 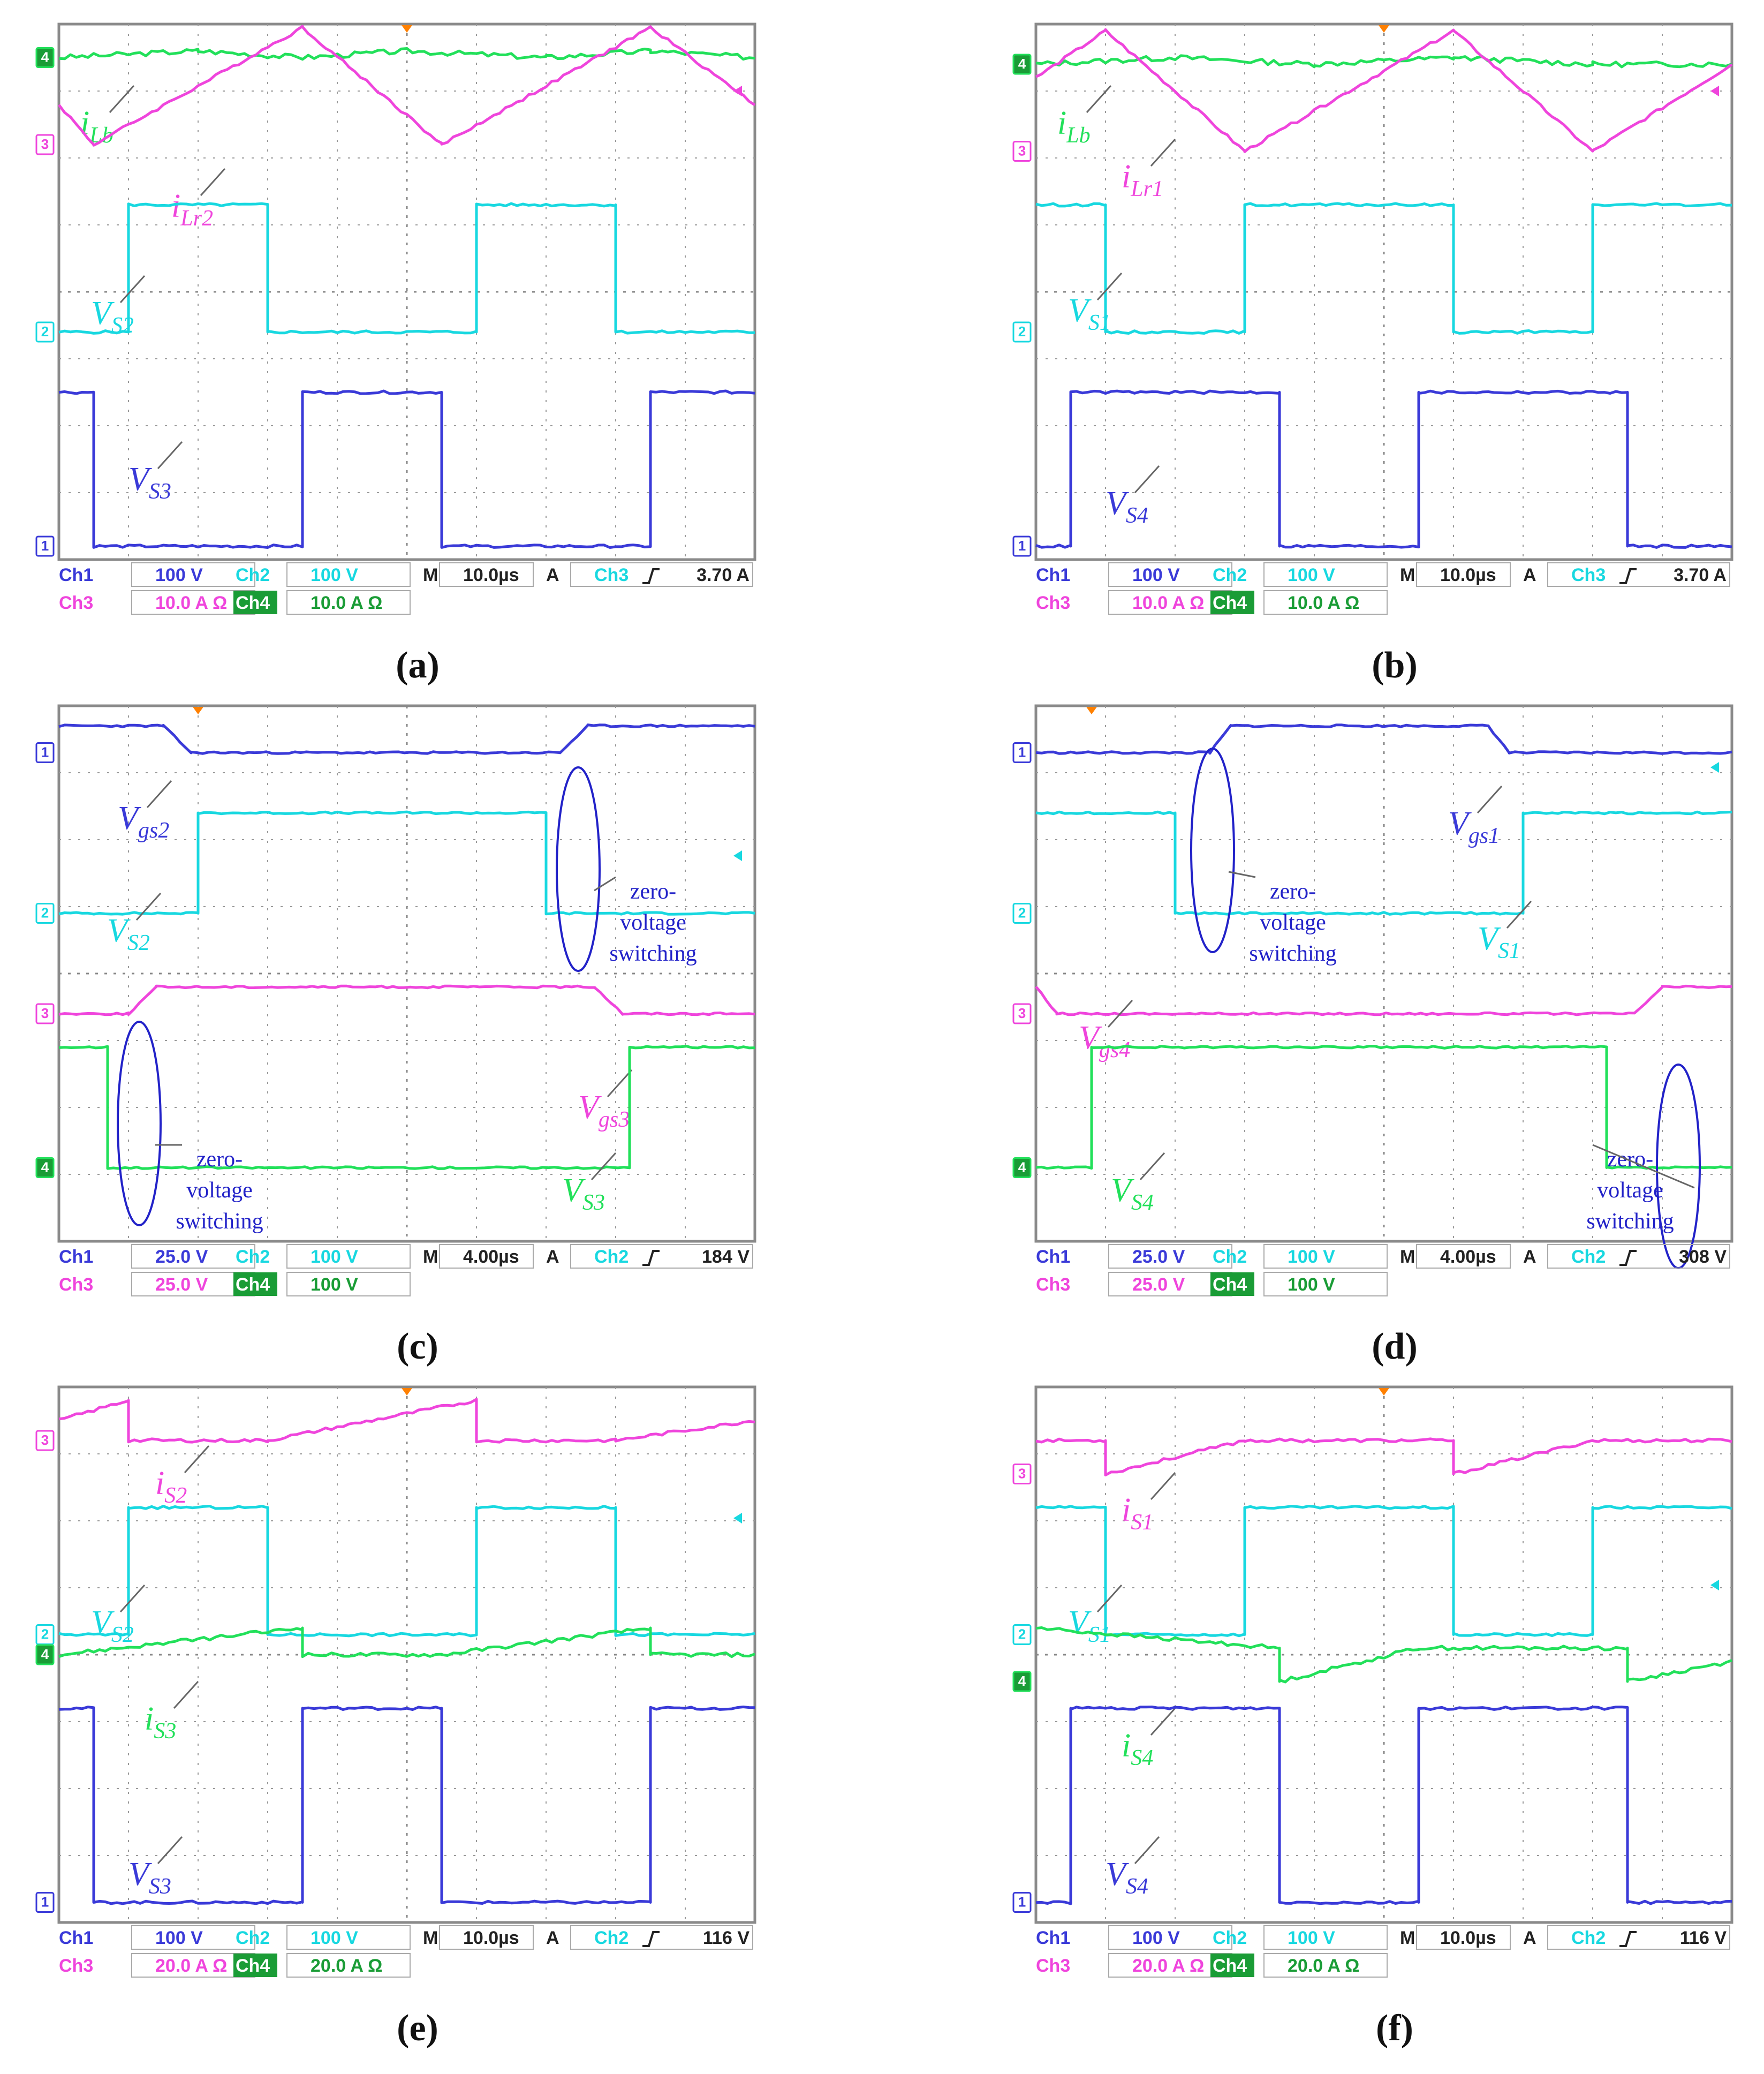 What do you see at coordinates (407, 1421) in the screenshot?
I see `trace-i-s2` at bounding box center [407, 1421].